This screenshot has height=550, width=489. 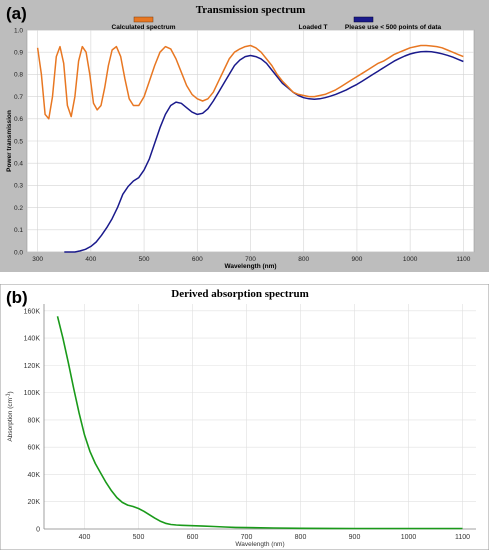 What do you see at coordinates (32, 339) in the screenshot?
I see `y-tick-label: 140K` at bounding box center [32, 339].